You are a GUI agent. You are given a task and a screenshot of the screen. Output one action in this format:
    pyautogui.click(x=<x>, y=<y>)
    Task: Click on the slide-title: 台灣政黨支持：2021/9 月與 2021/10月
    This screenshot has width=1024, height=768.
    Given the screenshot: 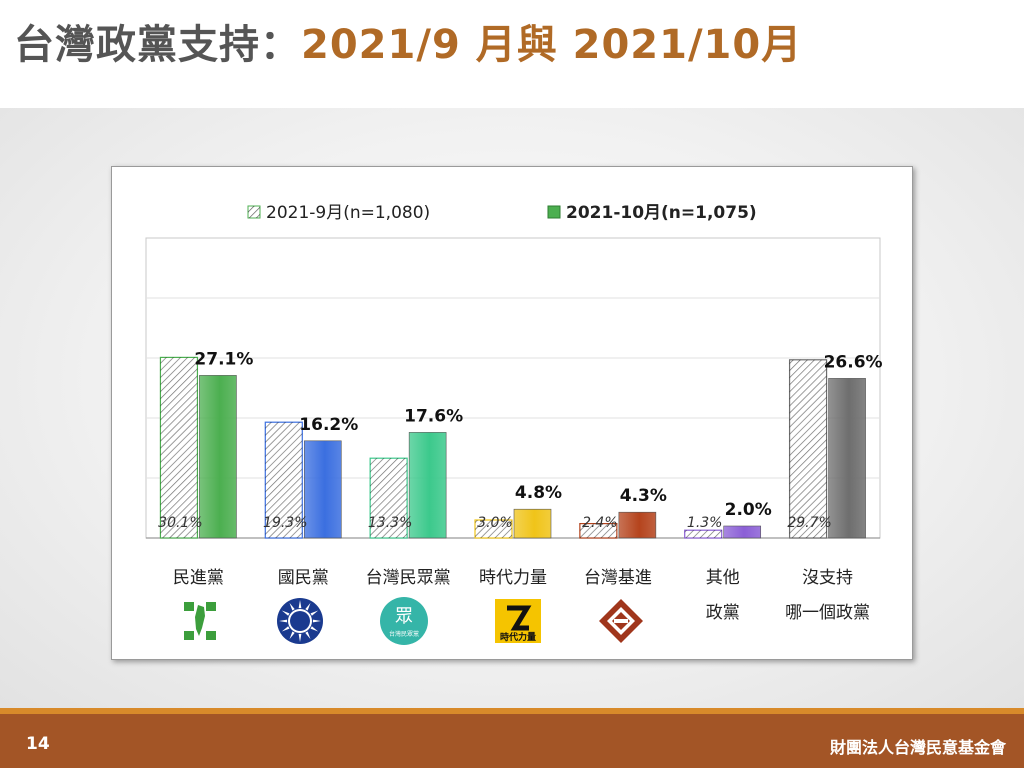 What is the action you would take?
    pyautogui.click(x=408, y=41)
    